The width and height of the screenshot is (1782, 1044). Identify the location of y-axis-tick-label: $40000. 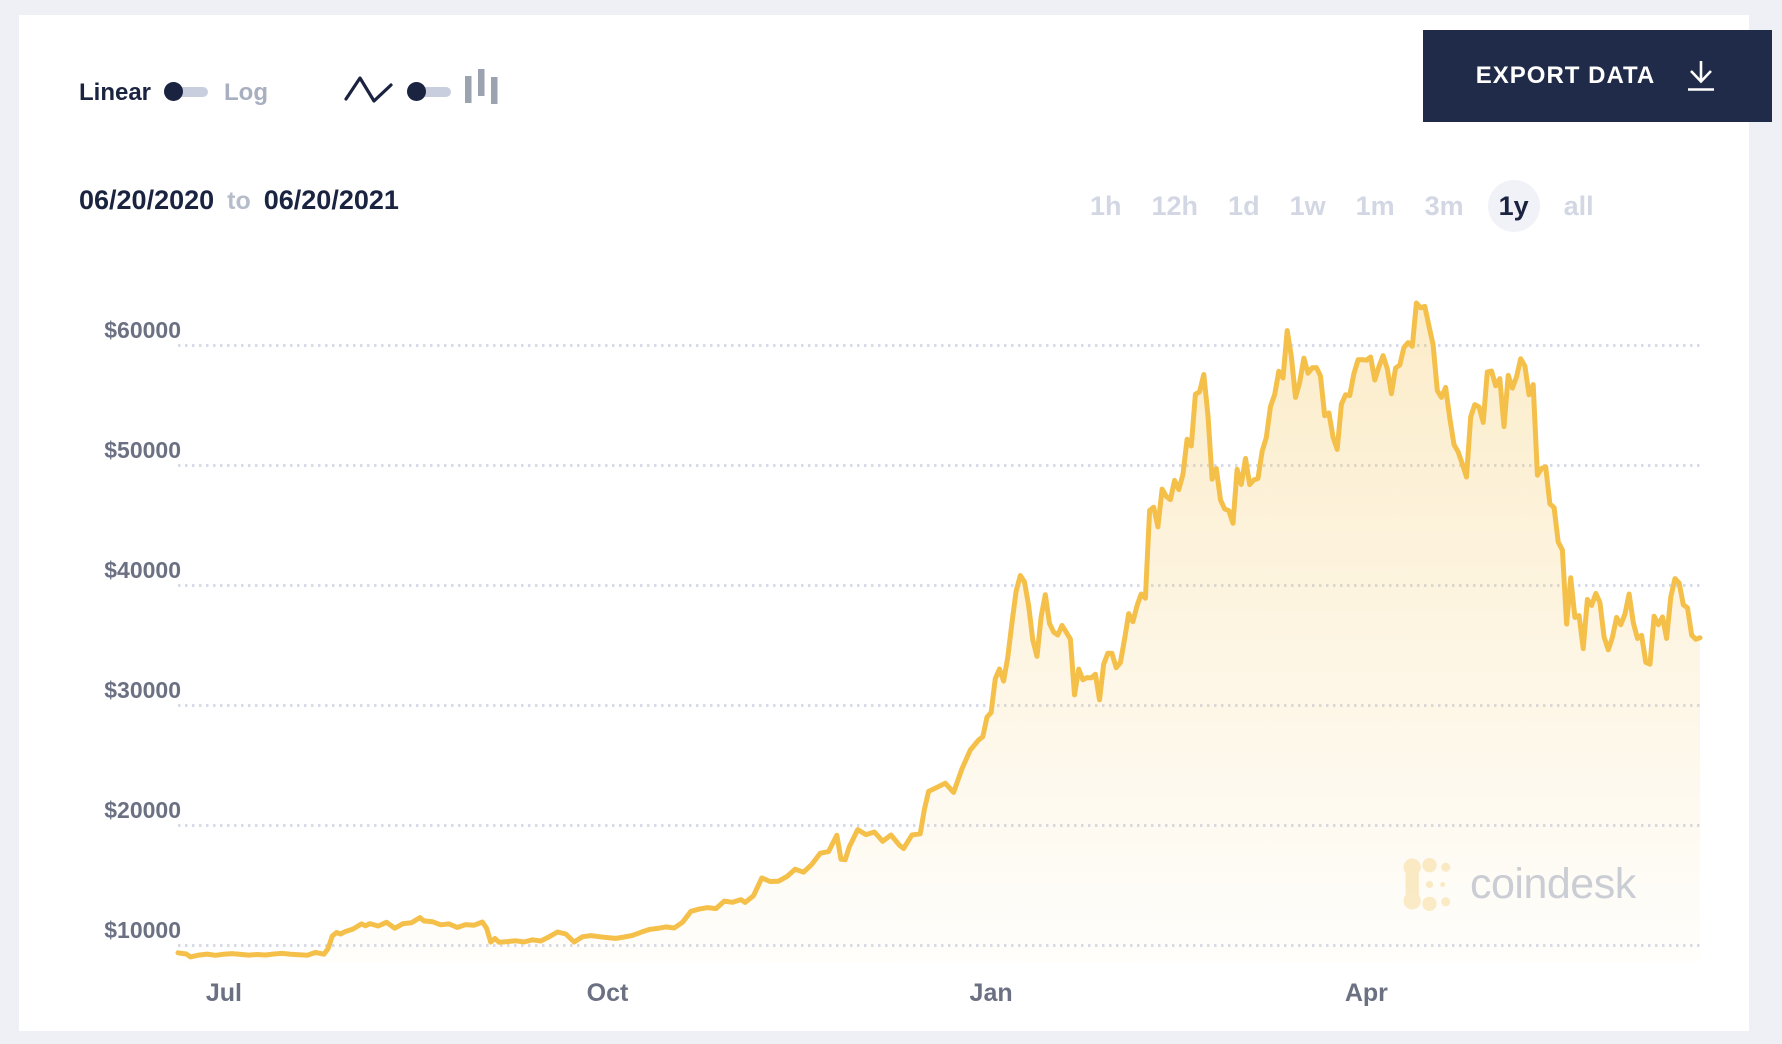
(142, 570).